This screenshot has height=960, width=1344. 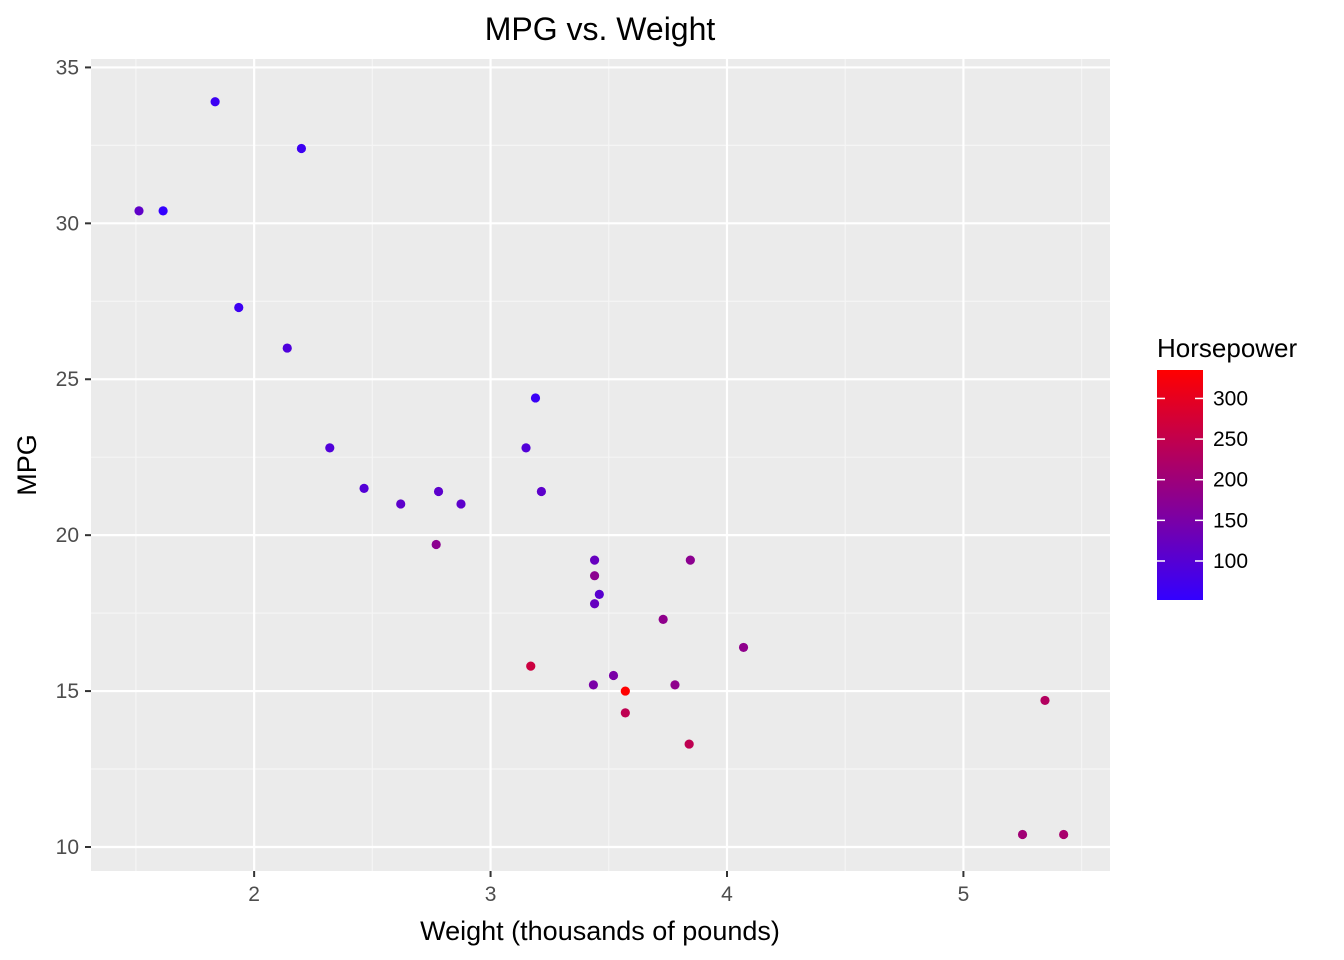 What do you see at coordinates (1227, 348) in the screenshot?
I see `legend-title: Horsepower` at bounding box center [1227, 348].